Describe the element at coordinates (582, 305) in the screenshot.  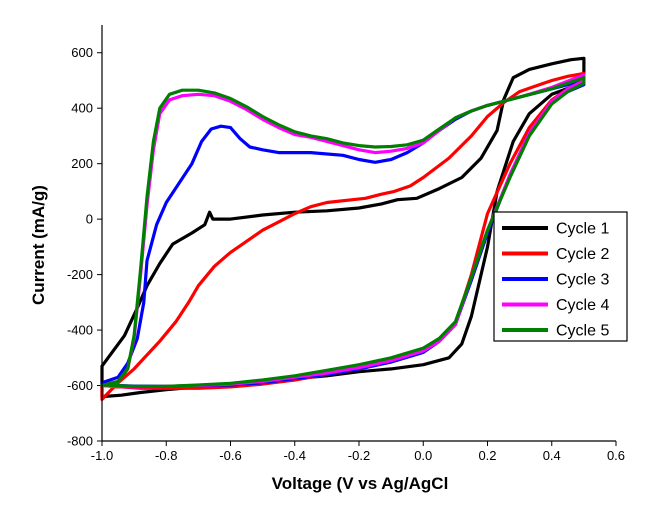
I see `legend-label: Cycle 4` at that location.